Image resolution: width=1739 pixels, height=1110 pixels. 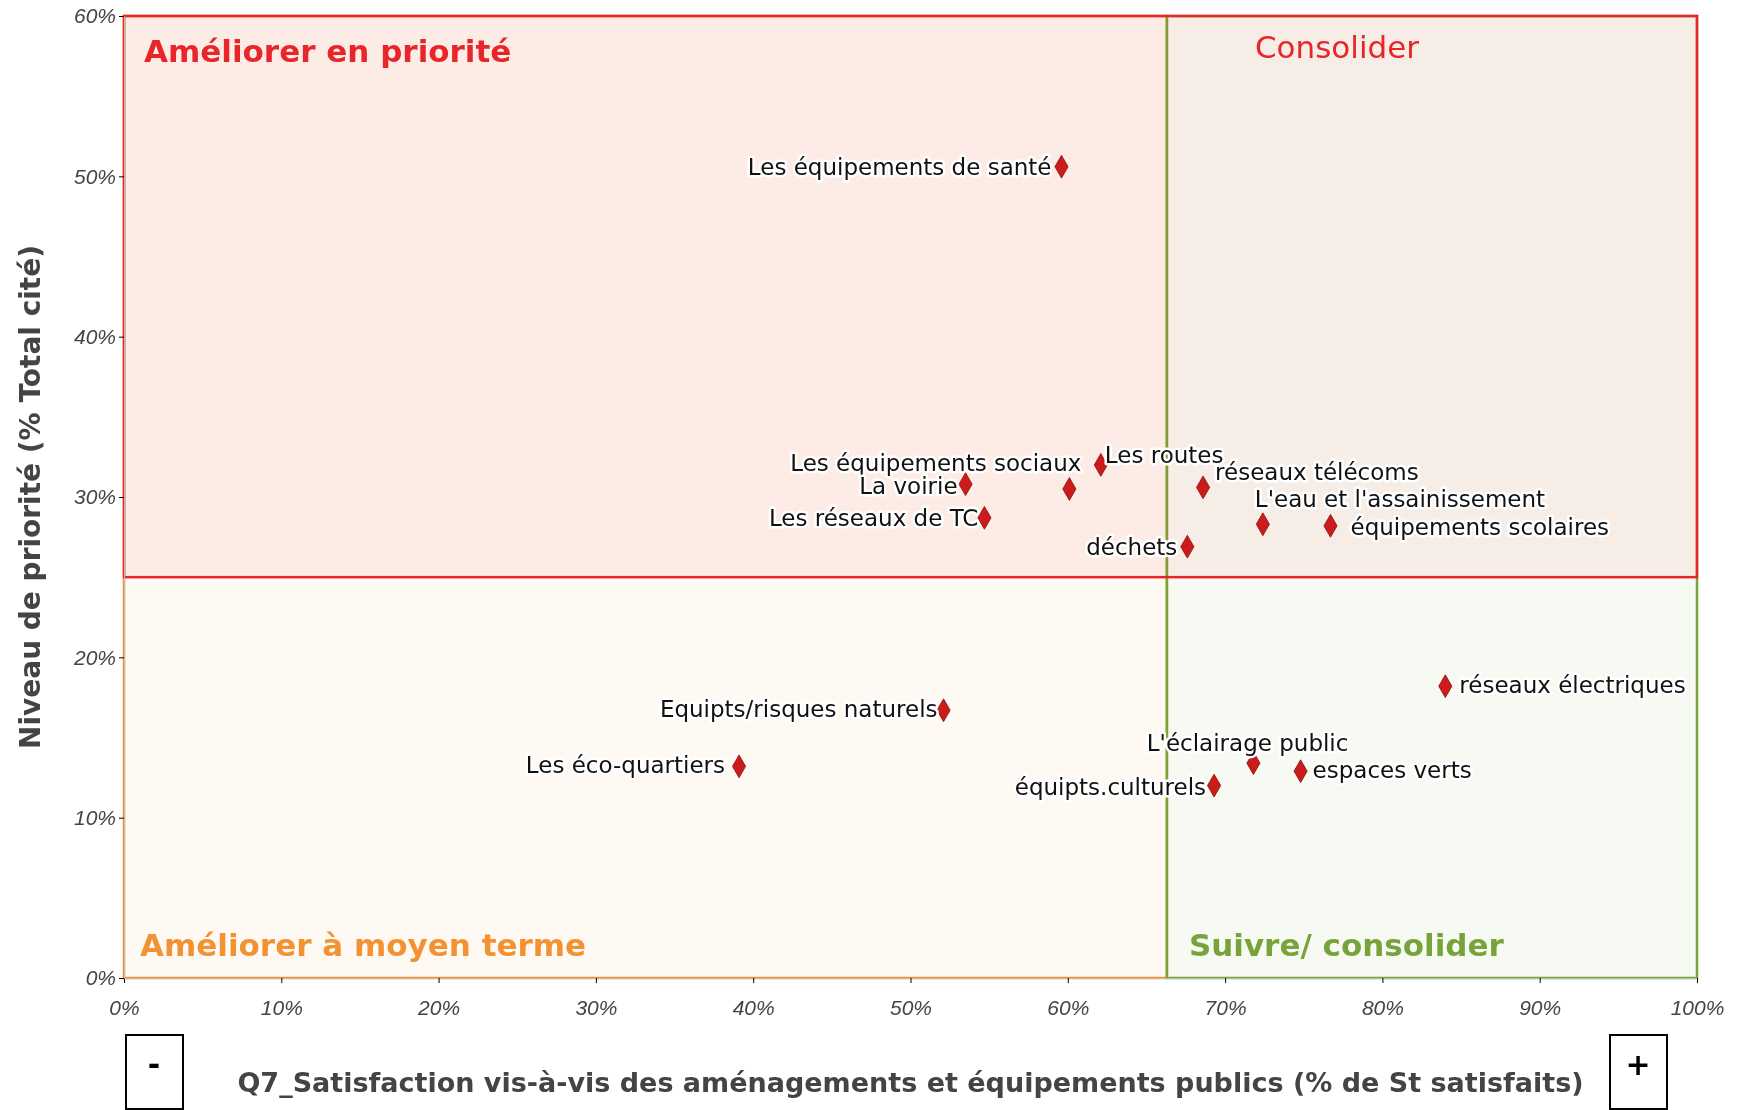 I want to click on series-label: Les éco-quartiers, so click(x=625, y=765).